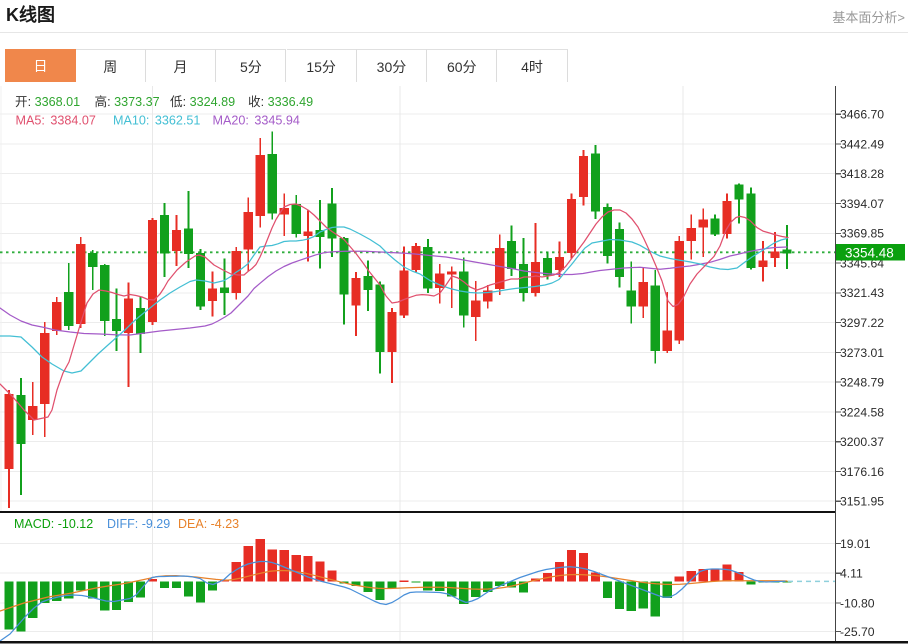 Image resolution: width=908 pixels, height=644 pixels. Describe the element at coordinates (862, 353) in the screenshot. I see `svg-text: 3273.01` at that location.